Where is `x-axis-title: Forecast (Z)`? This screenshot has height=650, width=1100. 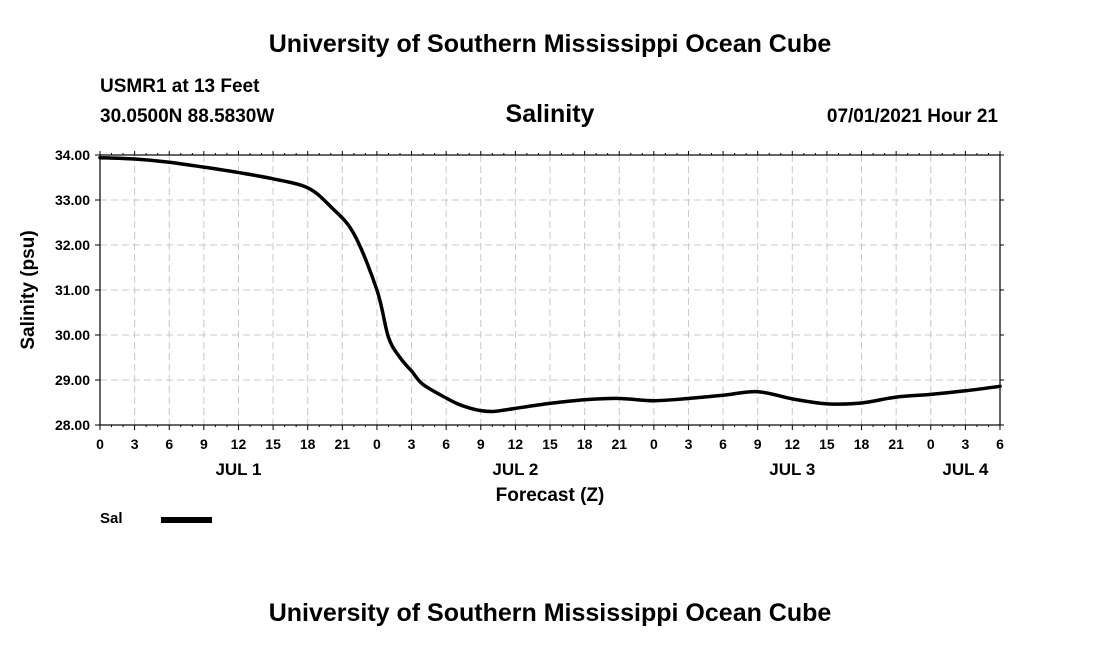
x-axis-title: Forecast (Z) is located at coordinates (550, 495).